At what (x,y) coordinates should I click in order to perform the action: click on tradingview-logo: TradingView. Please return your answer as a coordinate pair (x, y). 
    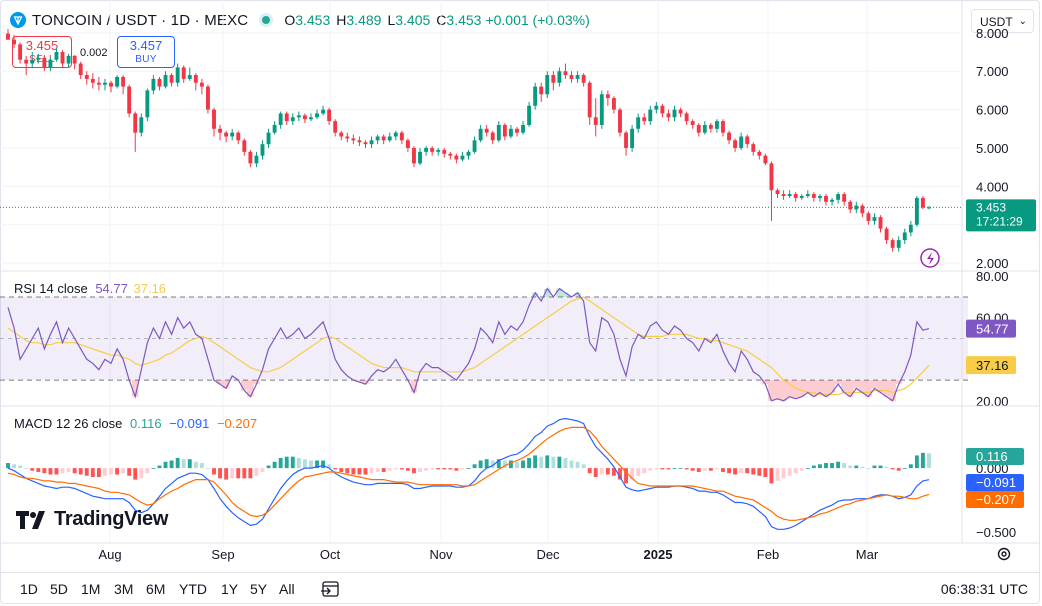
    Looking at the image, I should click on (92, 519).